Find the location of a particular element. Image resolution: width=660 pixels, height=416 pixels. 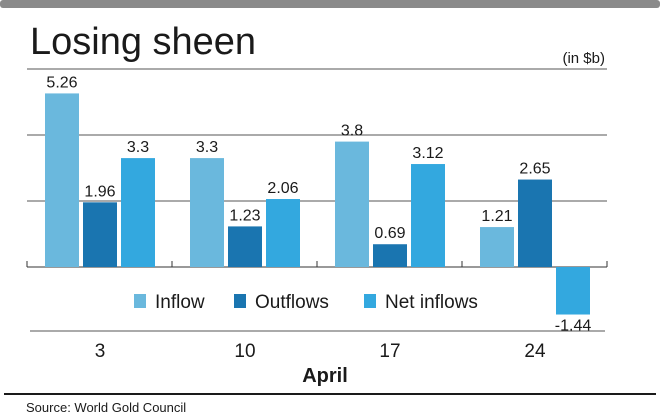

x-tick-label: 10 is located at coordinates (244, 351).